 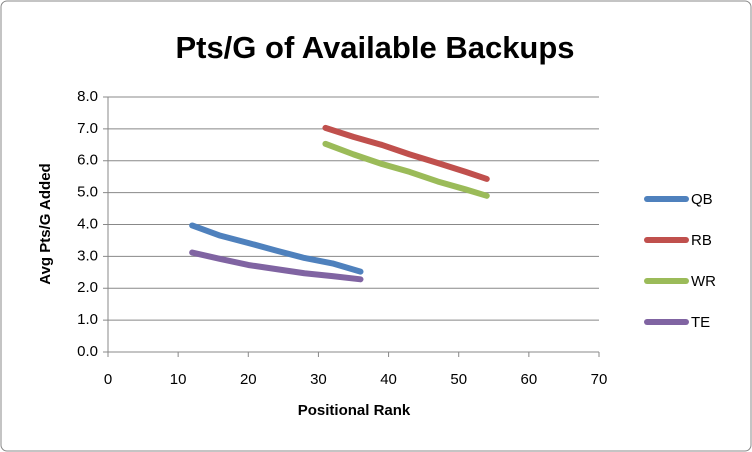 What do you see at coordinates (87, 192) in the screenshot?
I see `y-tick-label: 5.0` at bounding box center [87, 192].